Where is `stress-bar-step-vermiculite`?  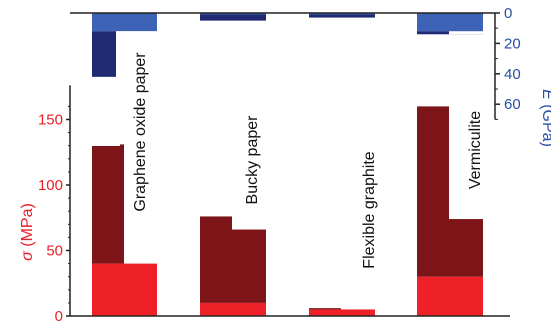 stress-bar-step-vermiculite is located at coordinates (466, 248).